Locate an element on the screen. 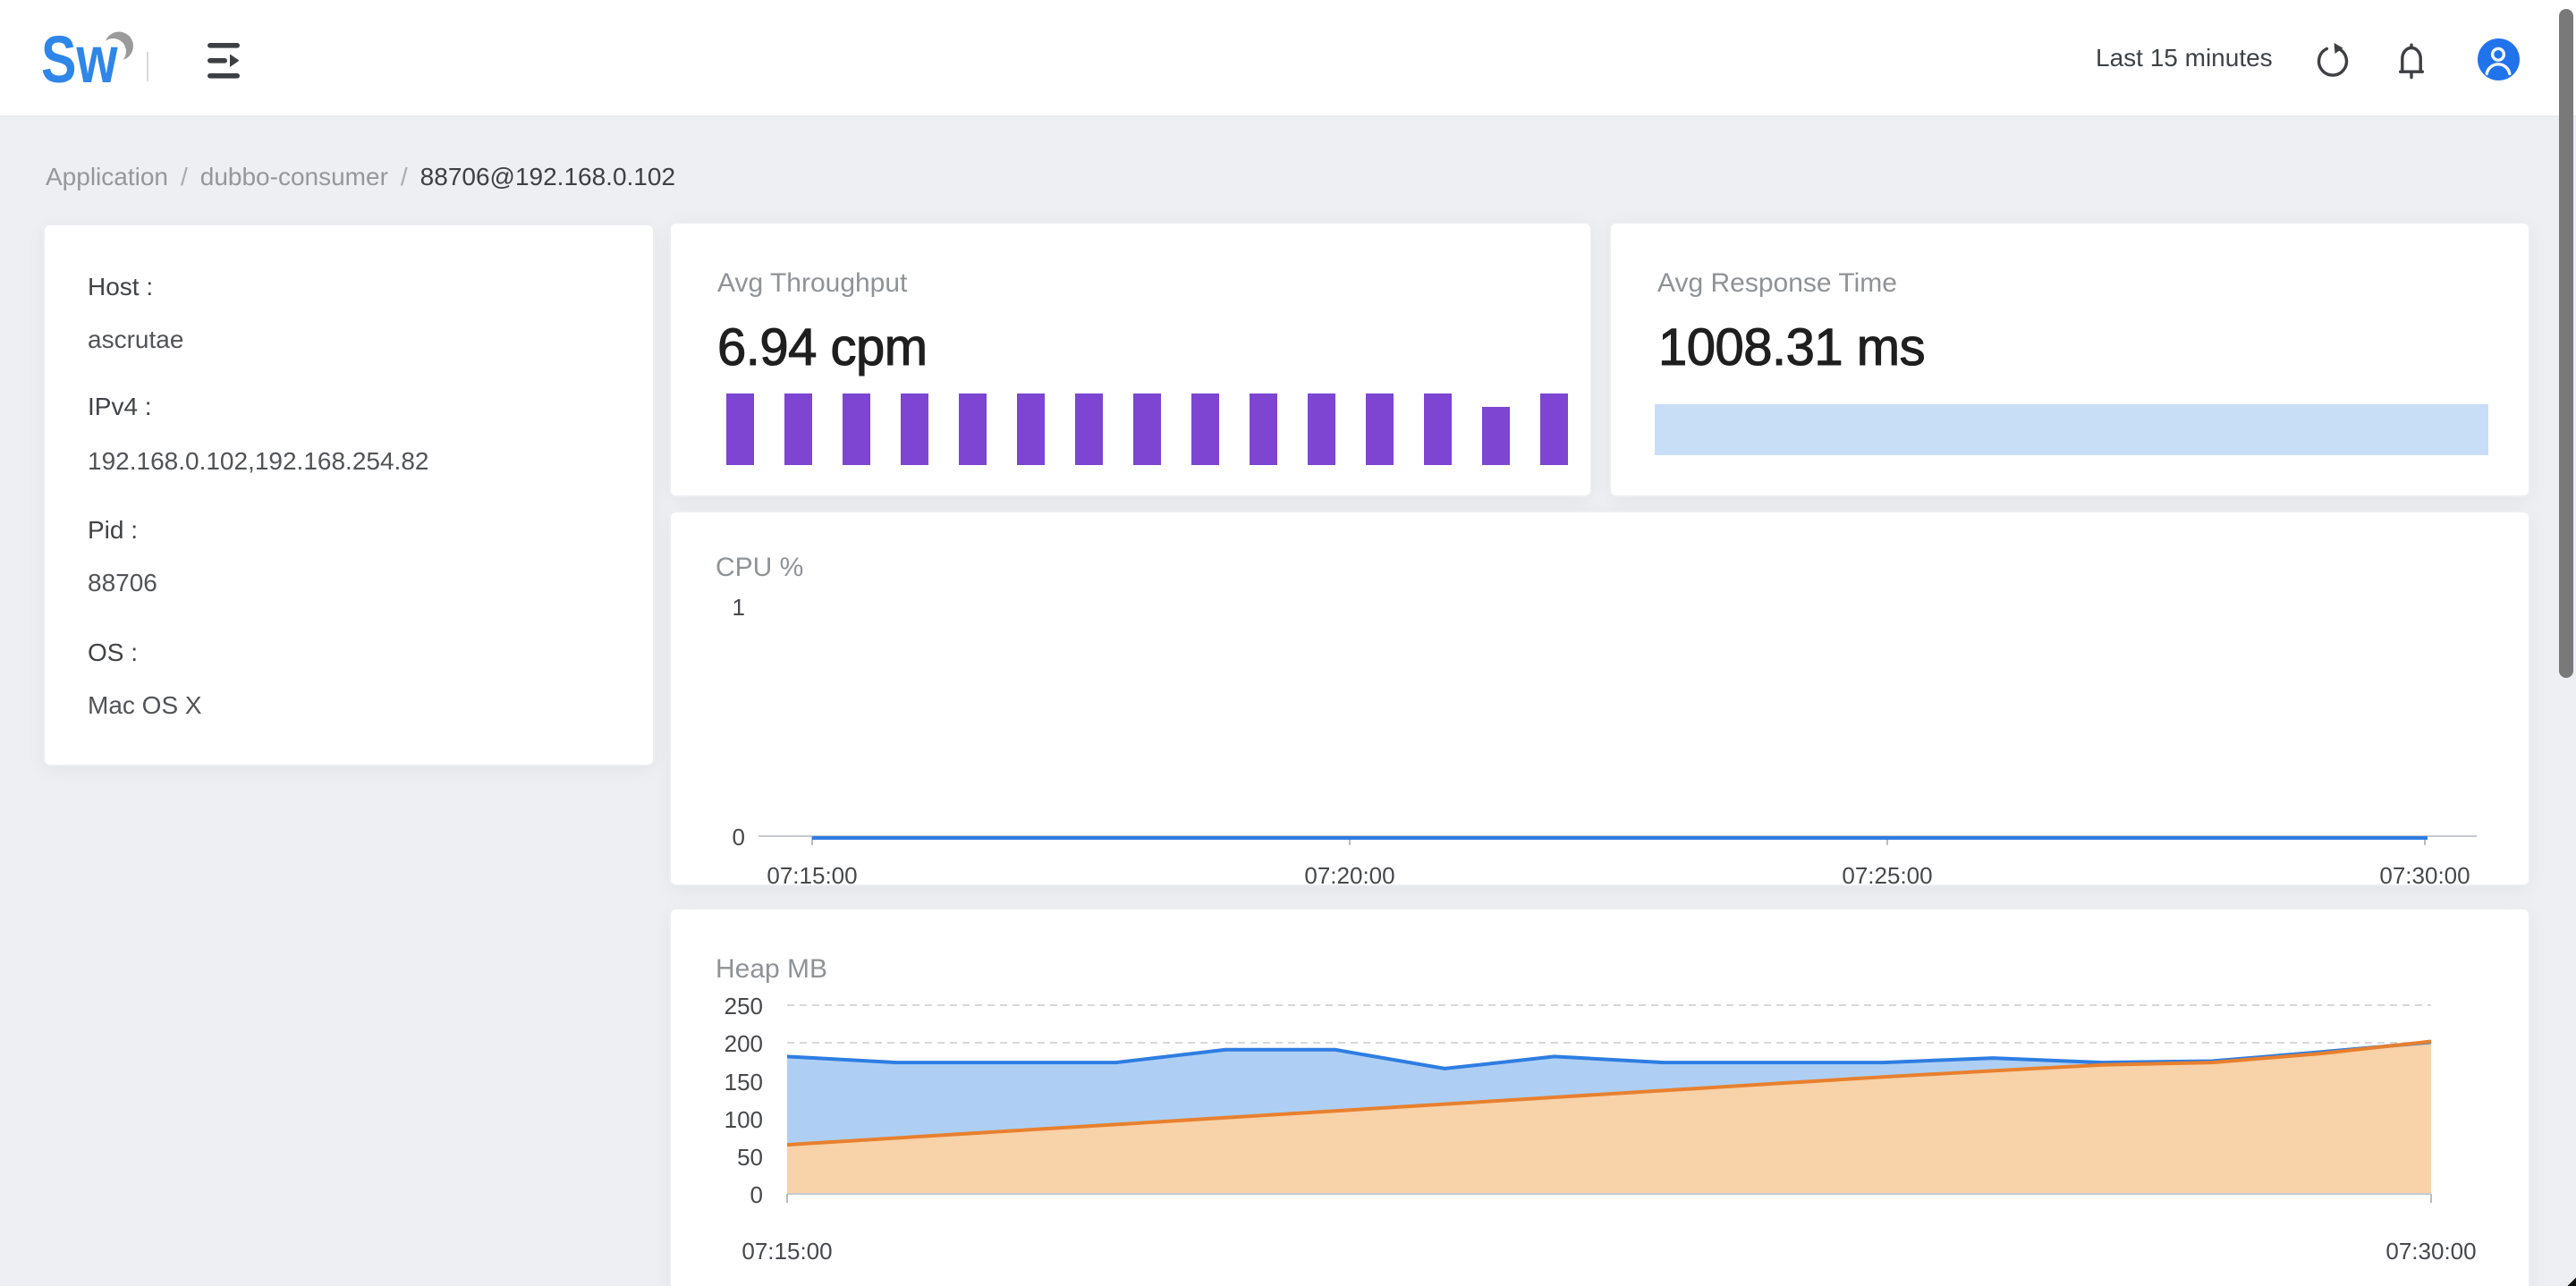 The height and width of the screenshot is (1286, 2576). svg-text: 250 is located at coordinates (743, 1006).